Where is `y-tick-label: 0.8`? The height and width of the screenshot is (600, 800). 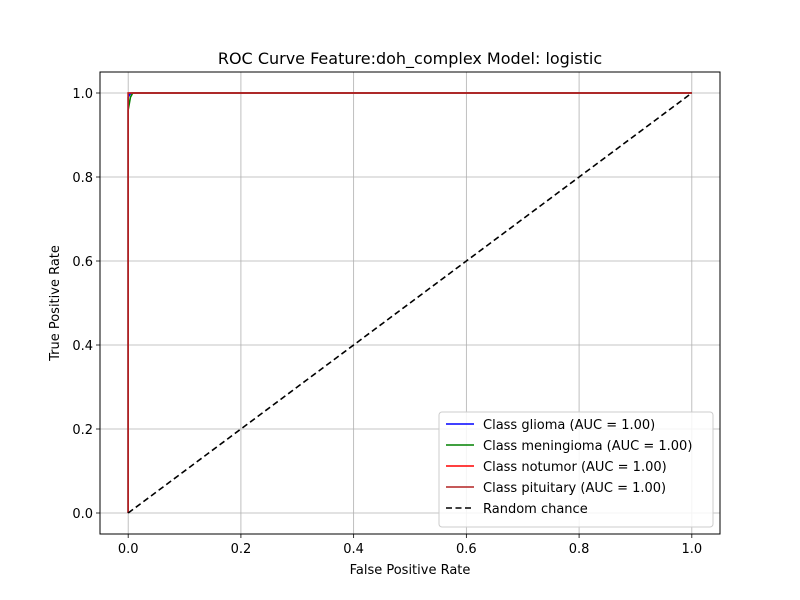 y-tick-label: 0.8 is located at coordinates (82, 178).